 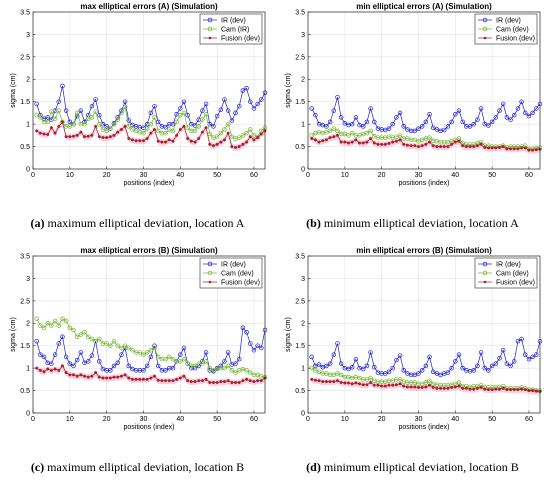 I want to click on y-tick-label: 2.5, so click(x=300, y=301).